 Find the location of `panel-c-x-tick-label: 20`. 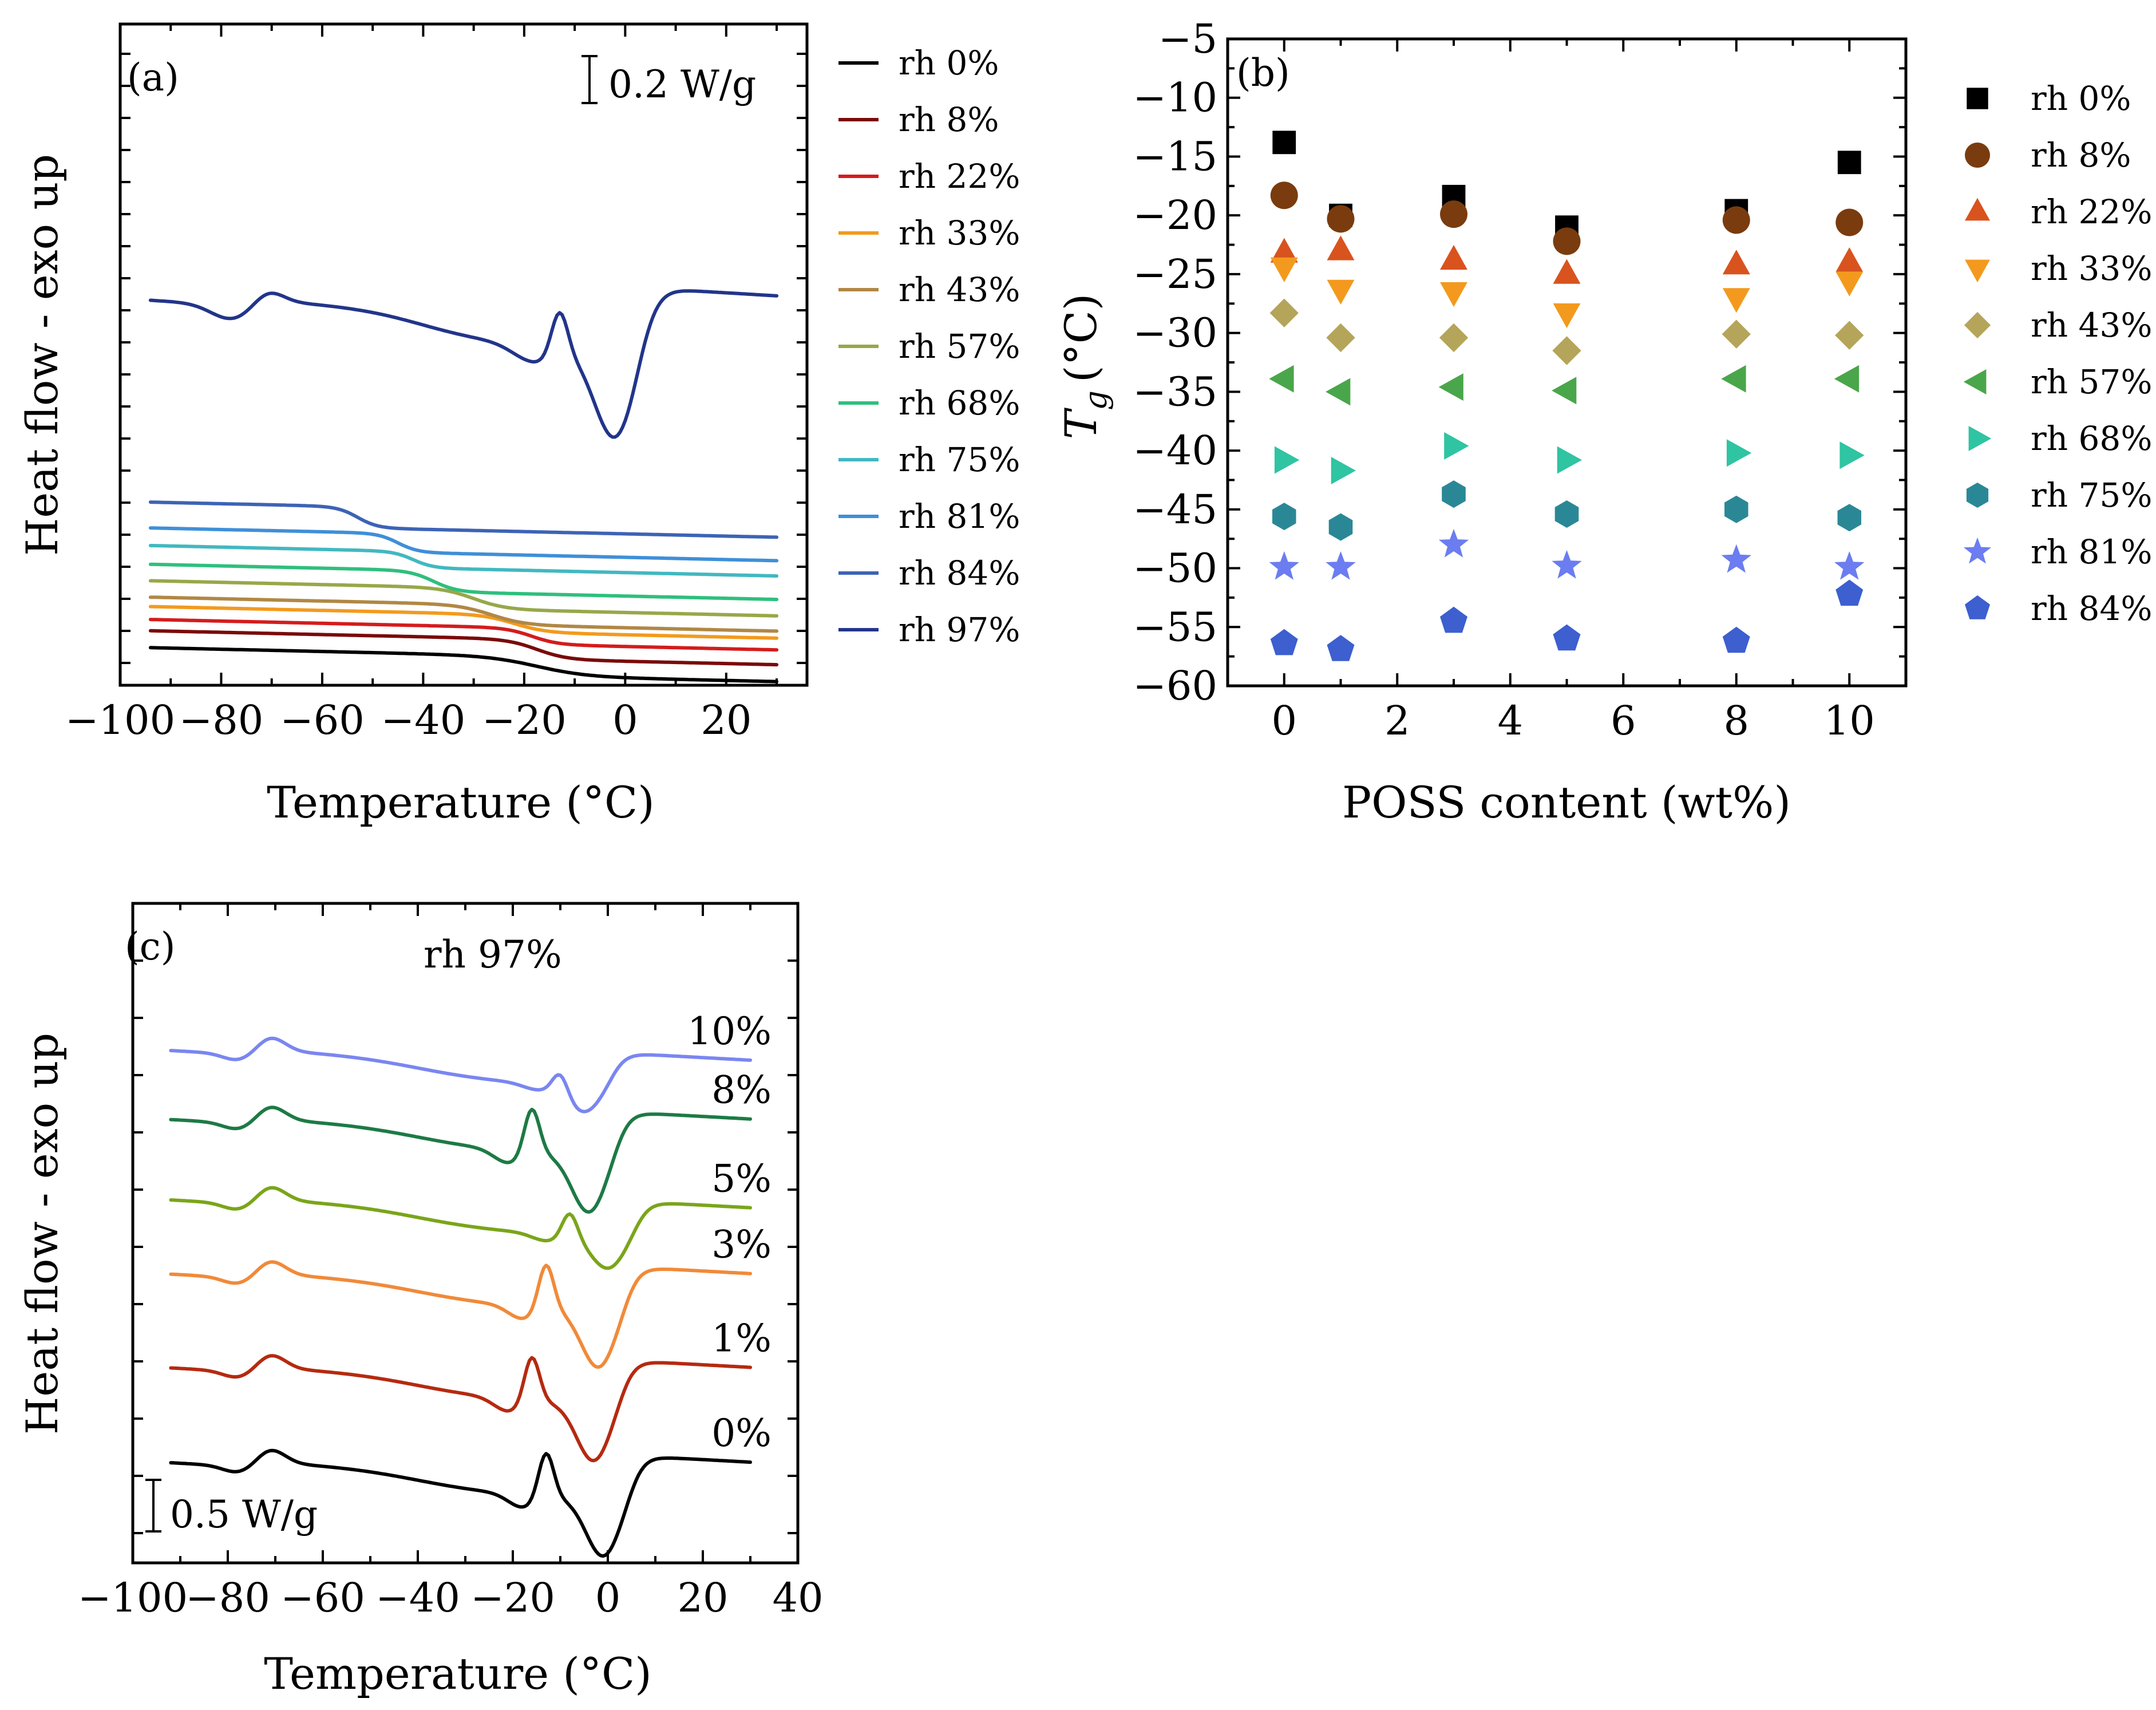

panel-c-x-tick-label: 20 is located at coordinates (702, 1597).